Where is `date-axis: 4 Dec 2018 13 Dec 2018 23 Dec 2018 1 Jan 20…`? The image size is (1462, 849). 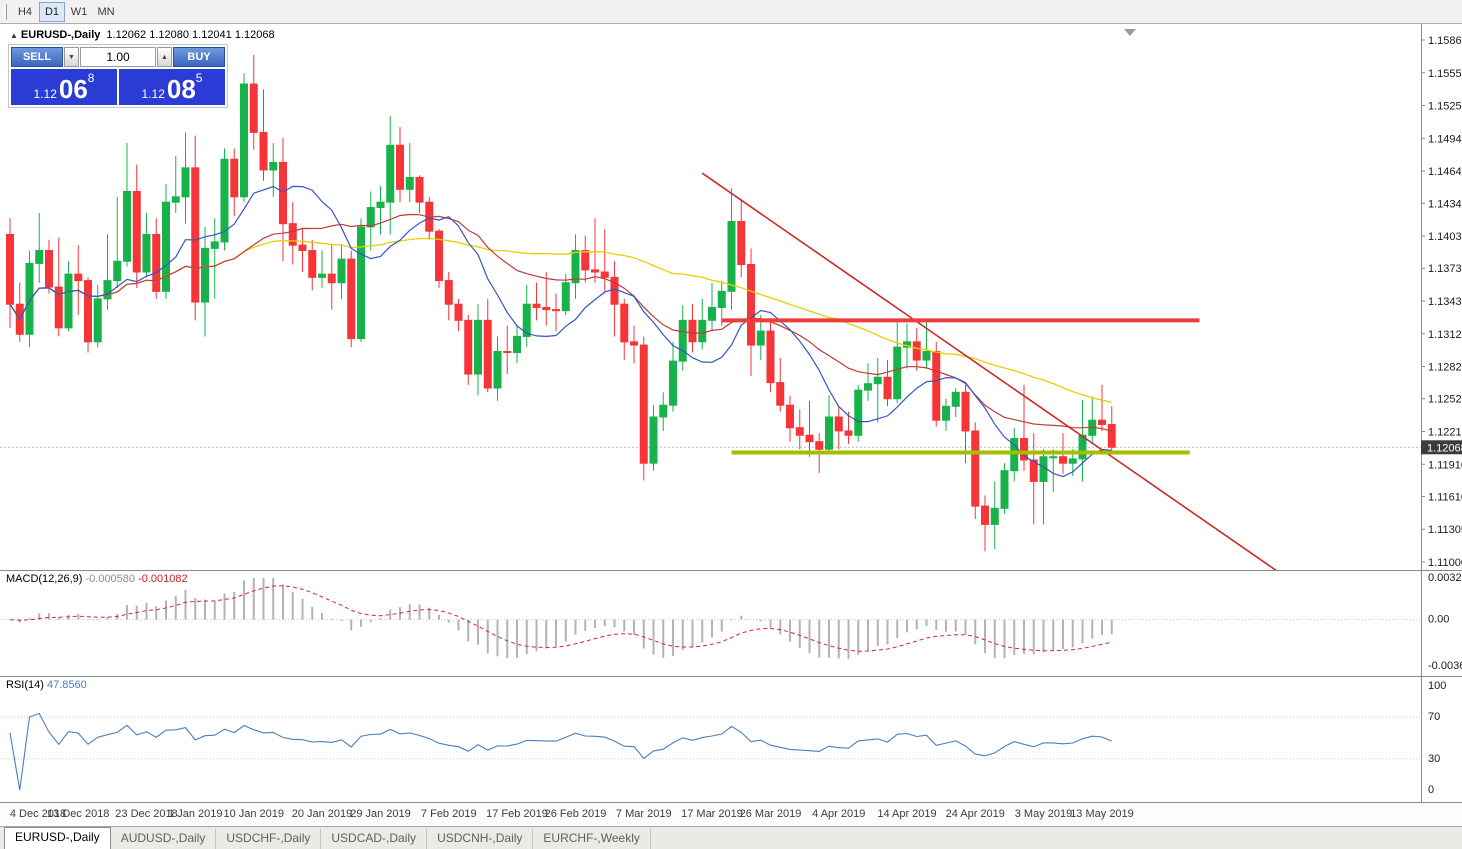 date-axis: 4 Dec 2018 13 Dec 2018 23 Dec 2018 1 Jan 20… is located at coordinates (731, 814).